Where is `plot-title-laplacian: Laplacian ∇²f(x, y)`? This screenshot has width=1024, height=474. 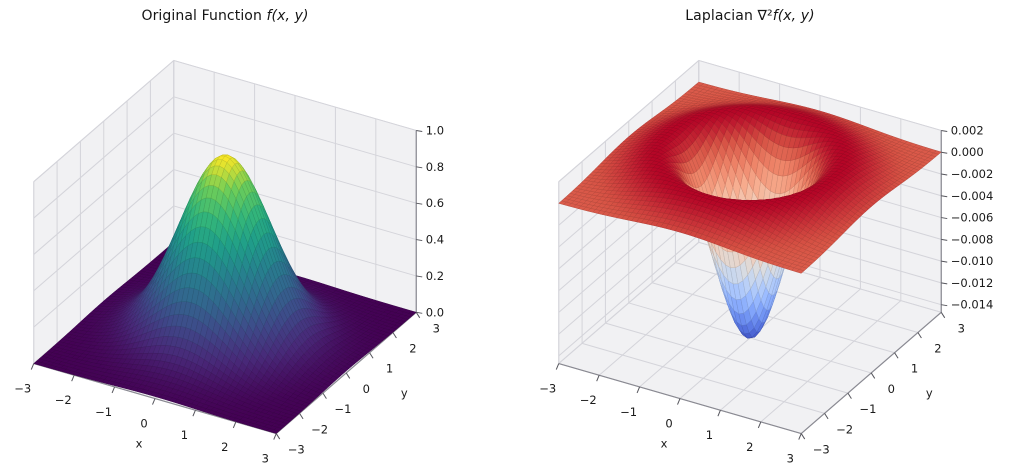
plot-title-laplacian: Laplacian ∇²f(x, y) is located at coordinates (749, 16).